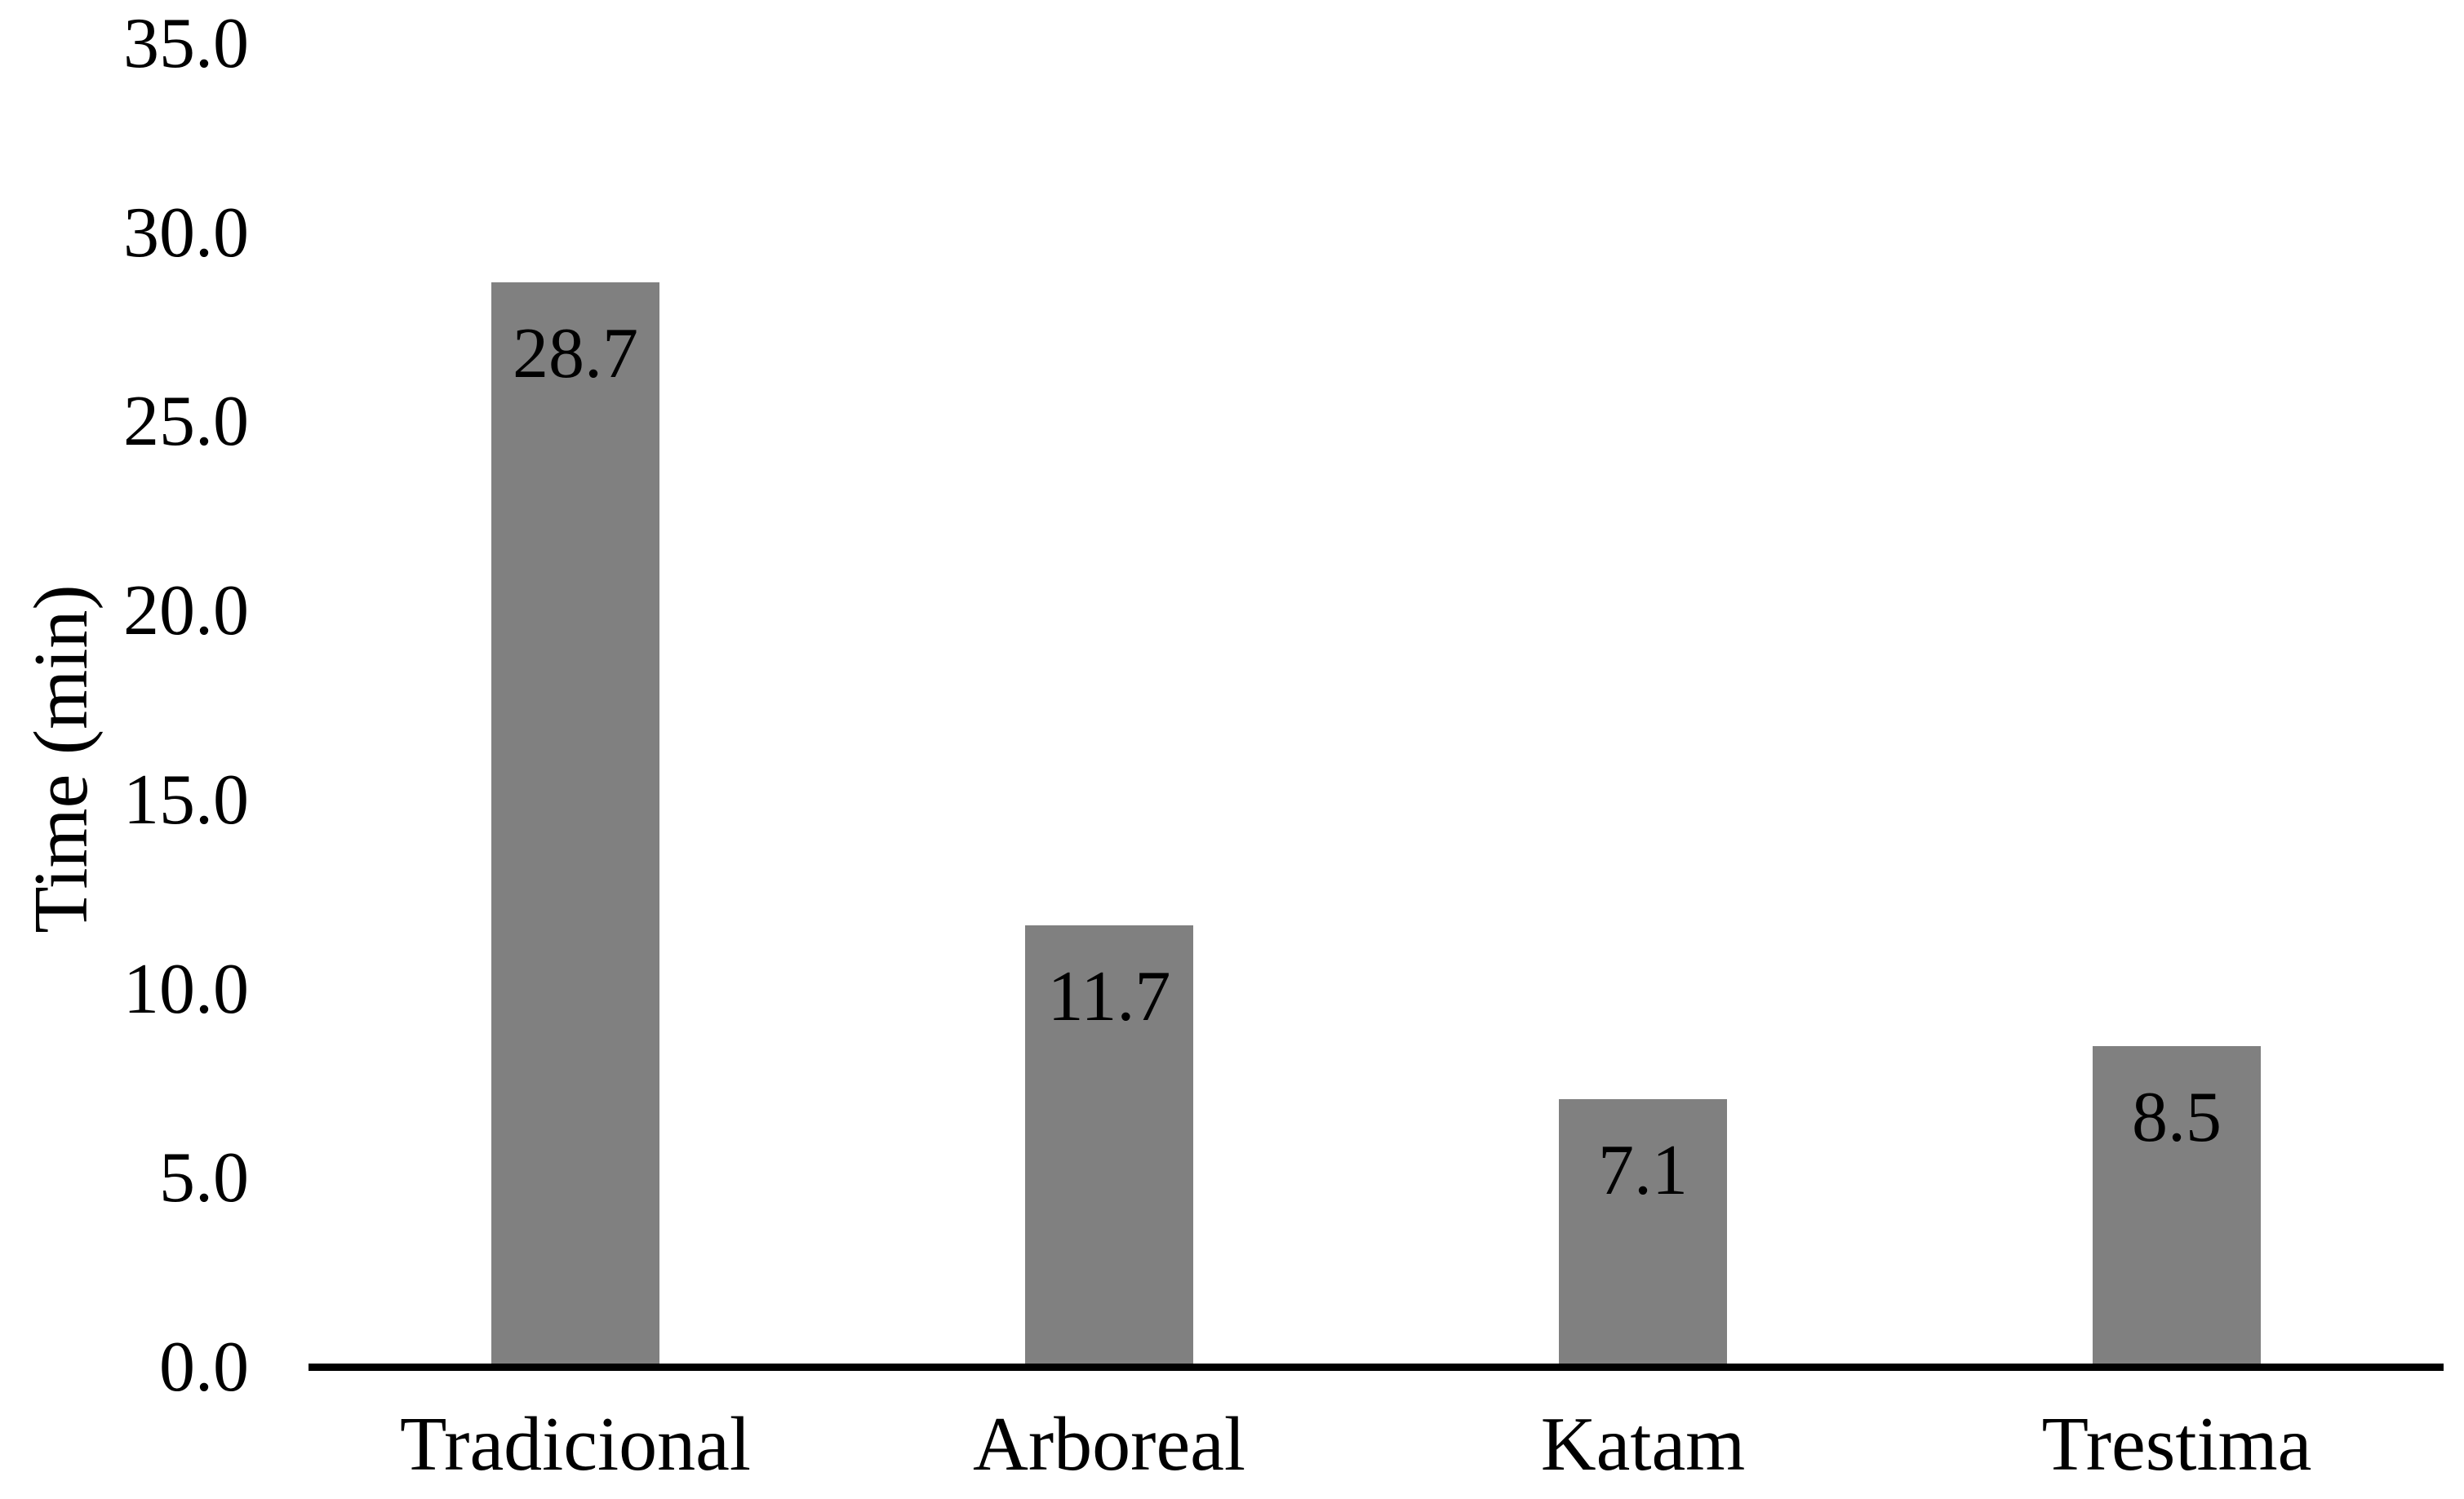 This screenshot has height=1499, width=2464. Describe the element at coordinates (2177, 1118) in the screenshot. I see `bar-value-label: 8.5` at that location.